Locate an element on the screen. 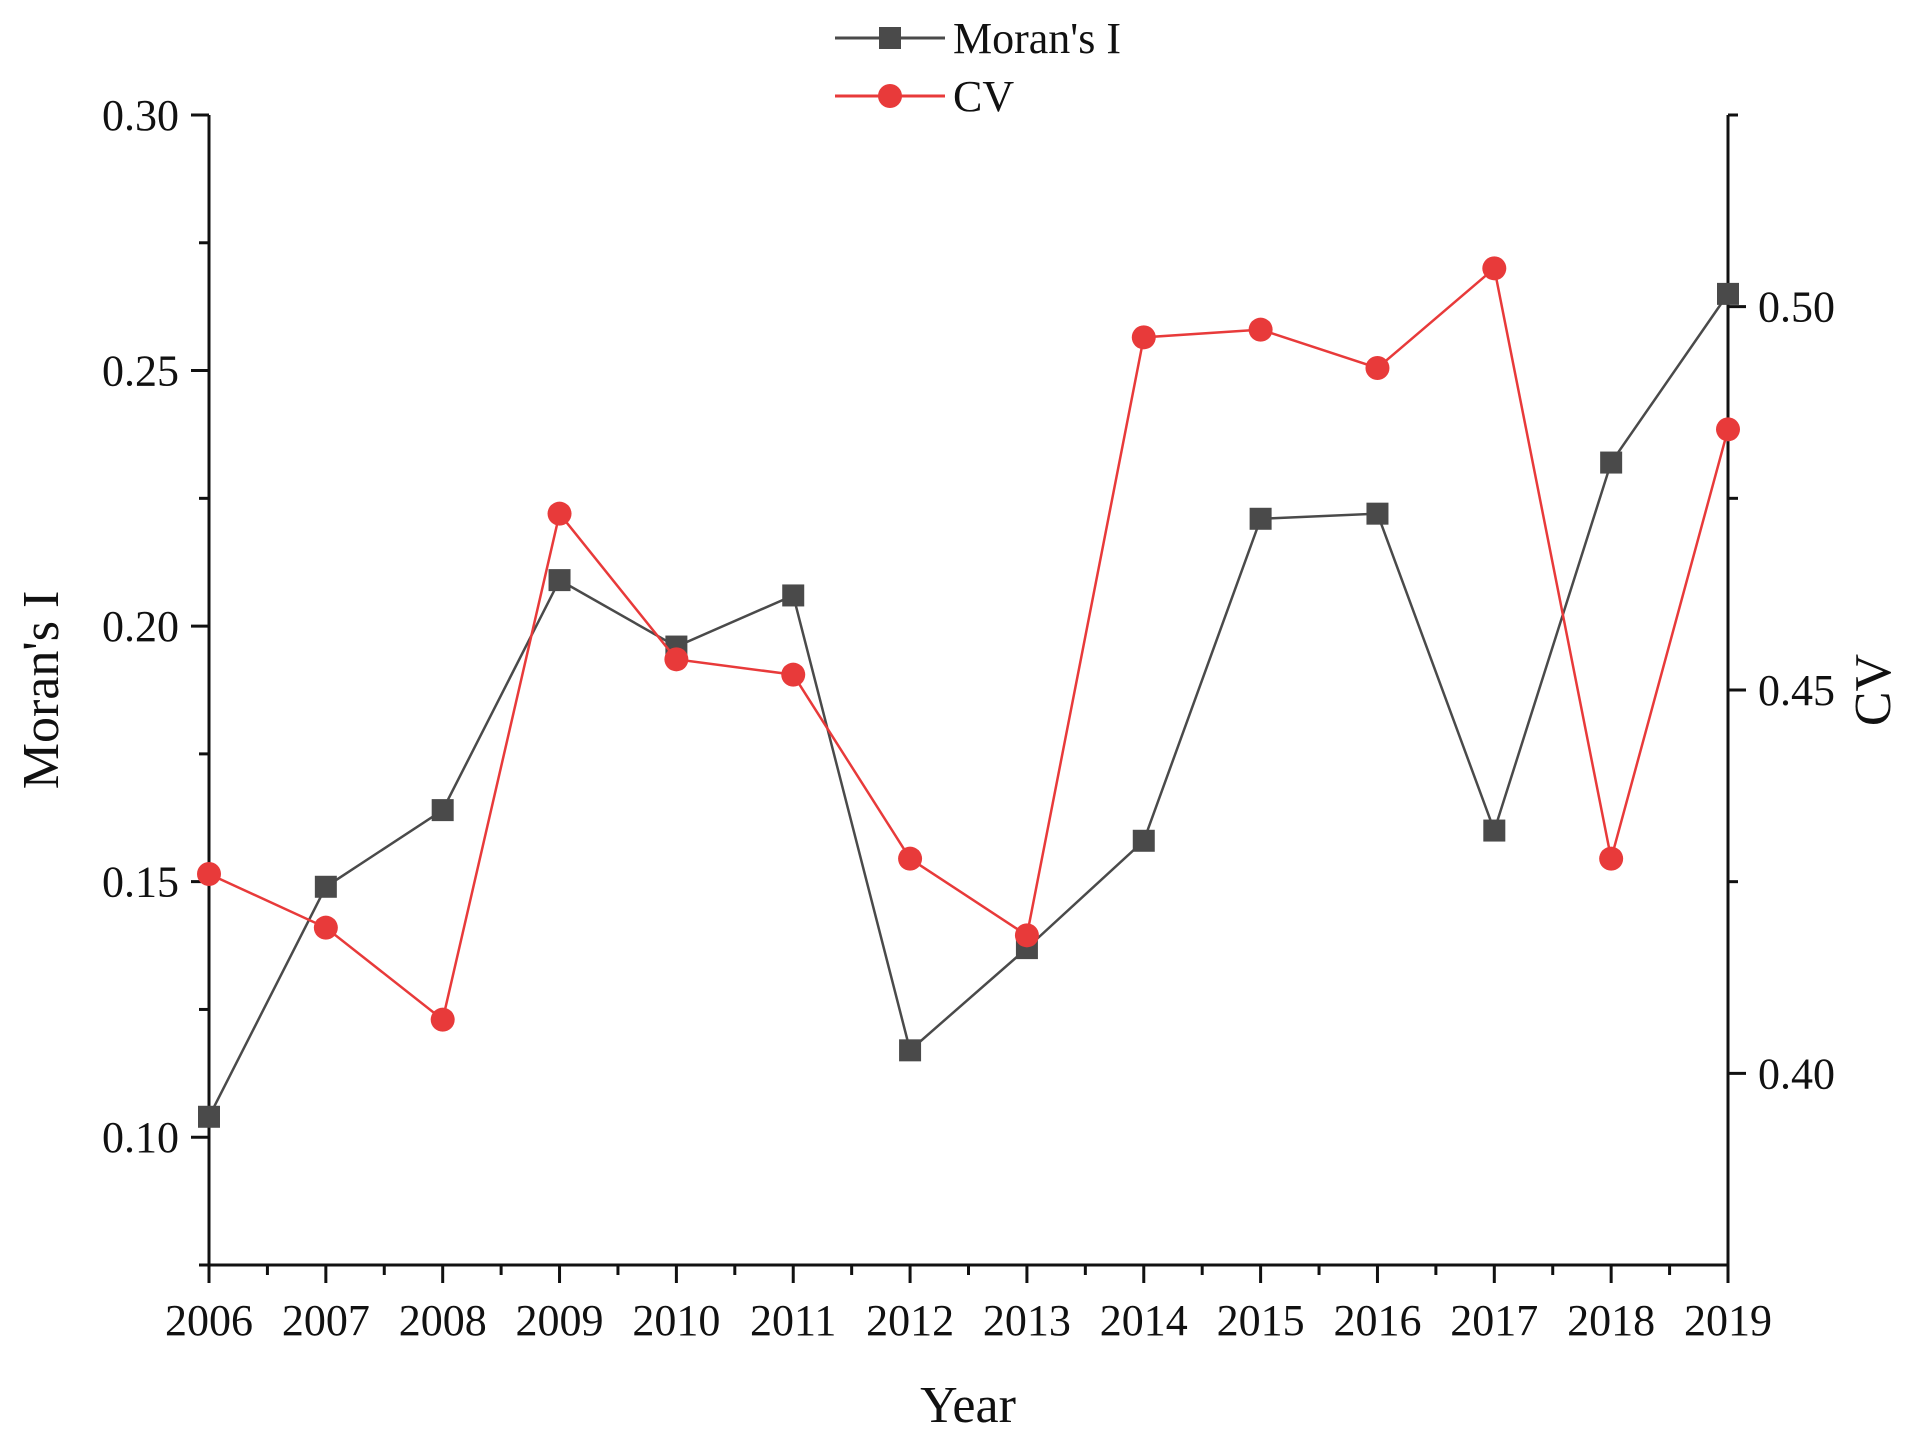 The width and height of the screenshot is (1917, 1446). x-tick-label: 2017 is located at coordinates (1494, 1320).